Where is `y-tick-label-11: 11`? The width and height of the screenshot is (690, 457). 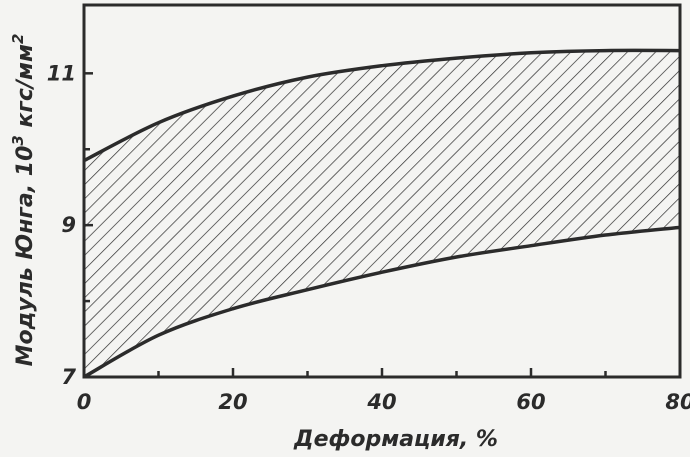
y-tick-label-11: 11 is located at coordinates (61, 73).